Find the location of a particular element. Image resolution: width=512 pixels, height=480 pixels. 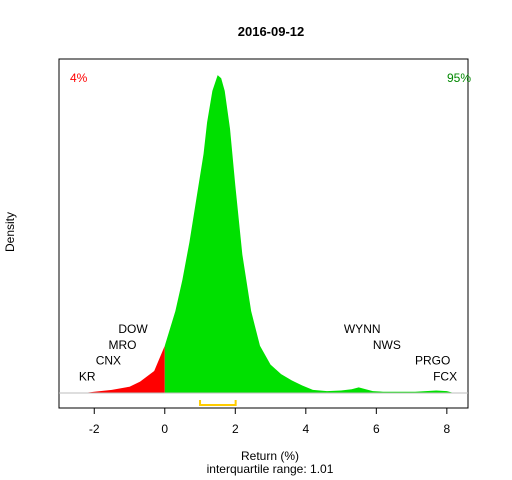

x-tick-label: 6 is located at coordinates (376, 429).